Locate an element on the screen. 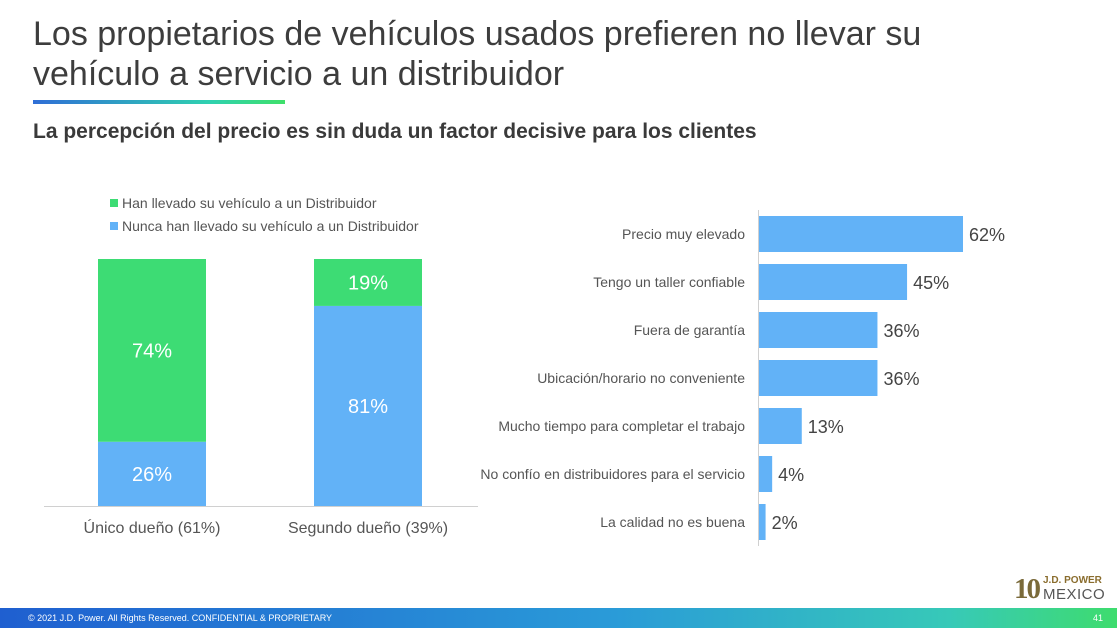  data-label: 26% is located at coordinates (152, 475).